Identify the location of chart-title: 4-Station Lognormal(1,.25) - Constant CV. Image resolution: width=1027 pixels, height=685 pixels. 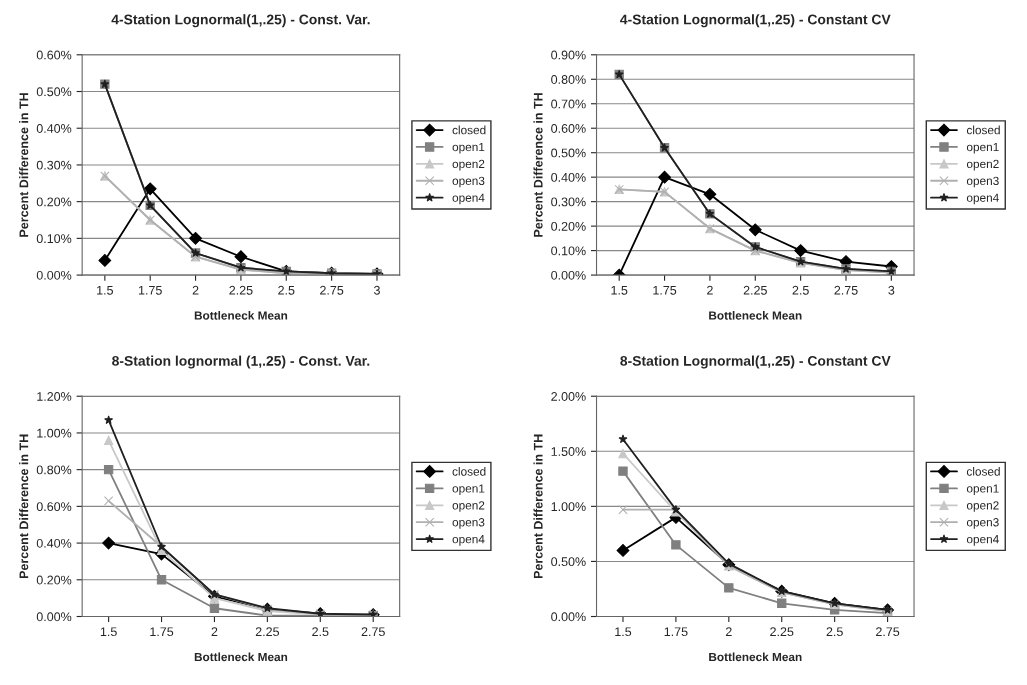
(755, 21).